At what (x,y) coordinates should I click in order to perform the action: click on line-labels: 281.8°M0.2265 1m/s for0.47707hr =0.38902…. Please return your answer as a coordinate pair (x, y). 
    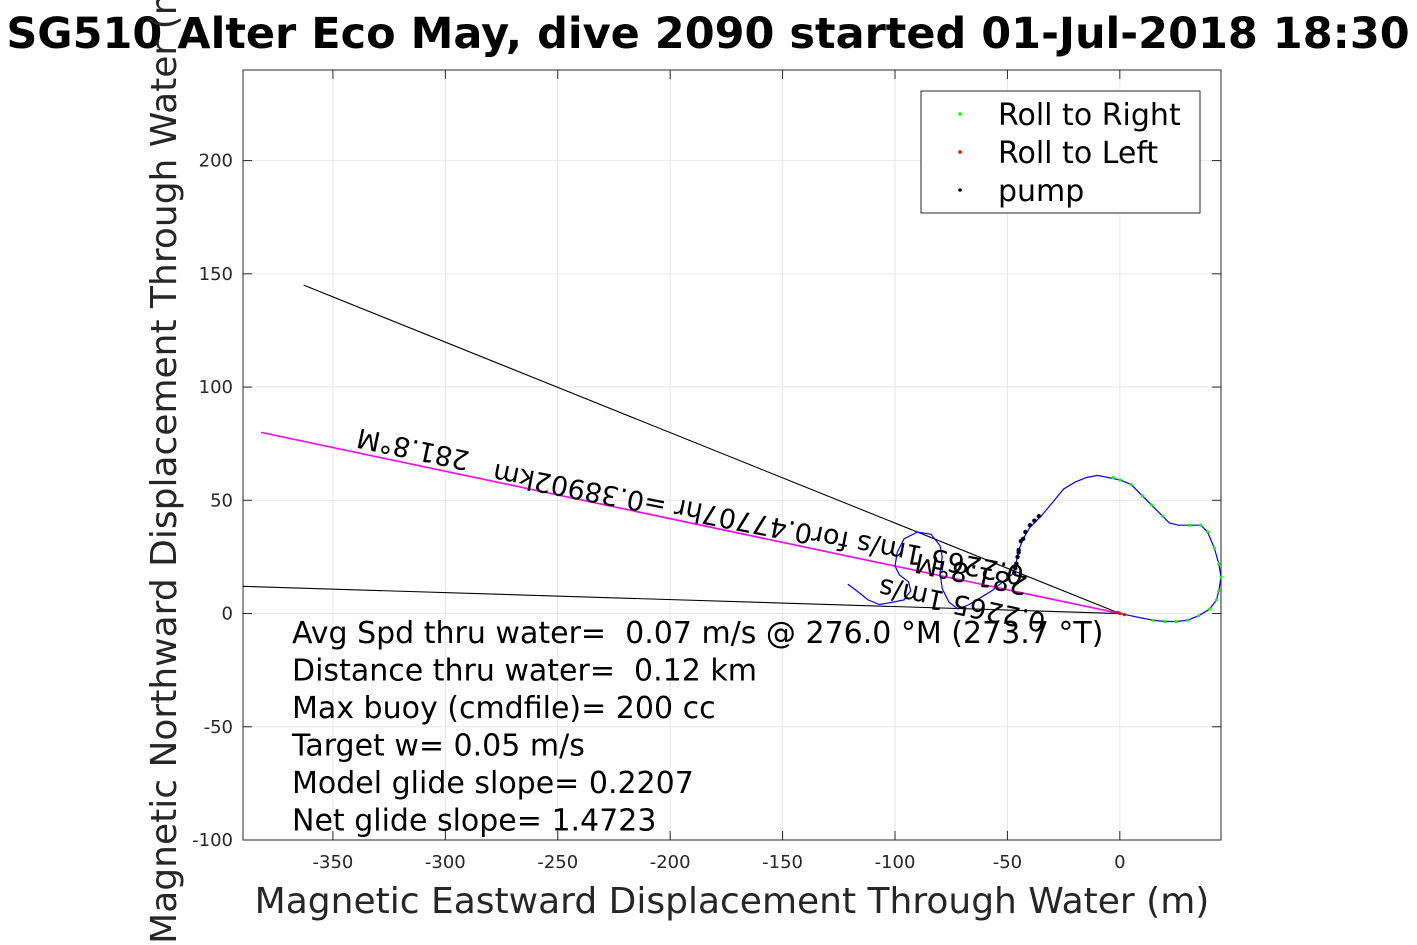
    Looking at the image, I should click on (701, 529).